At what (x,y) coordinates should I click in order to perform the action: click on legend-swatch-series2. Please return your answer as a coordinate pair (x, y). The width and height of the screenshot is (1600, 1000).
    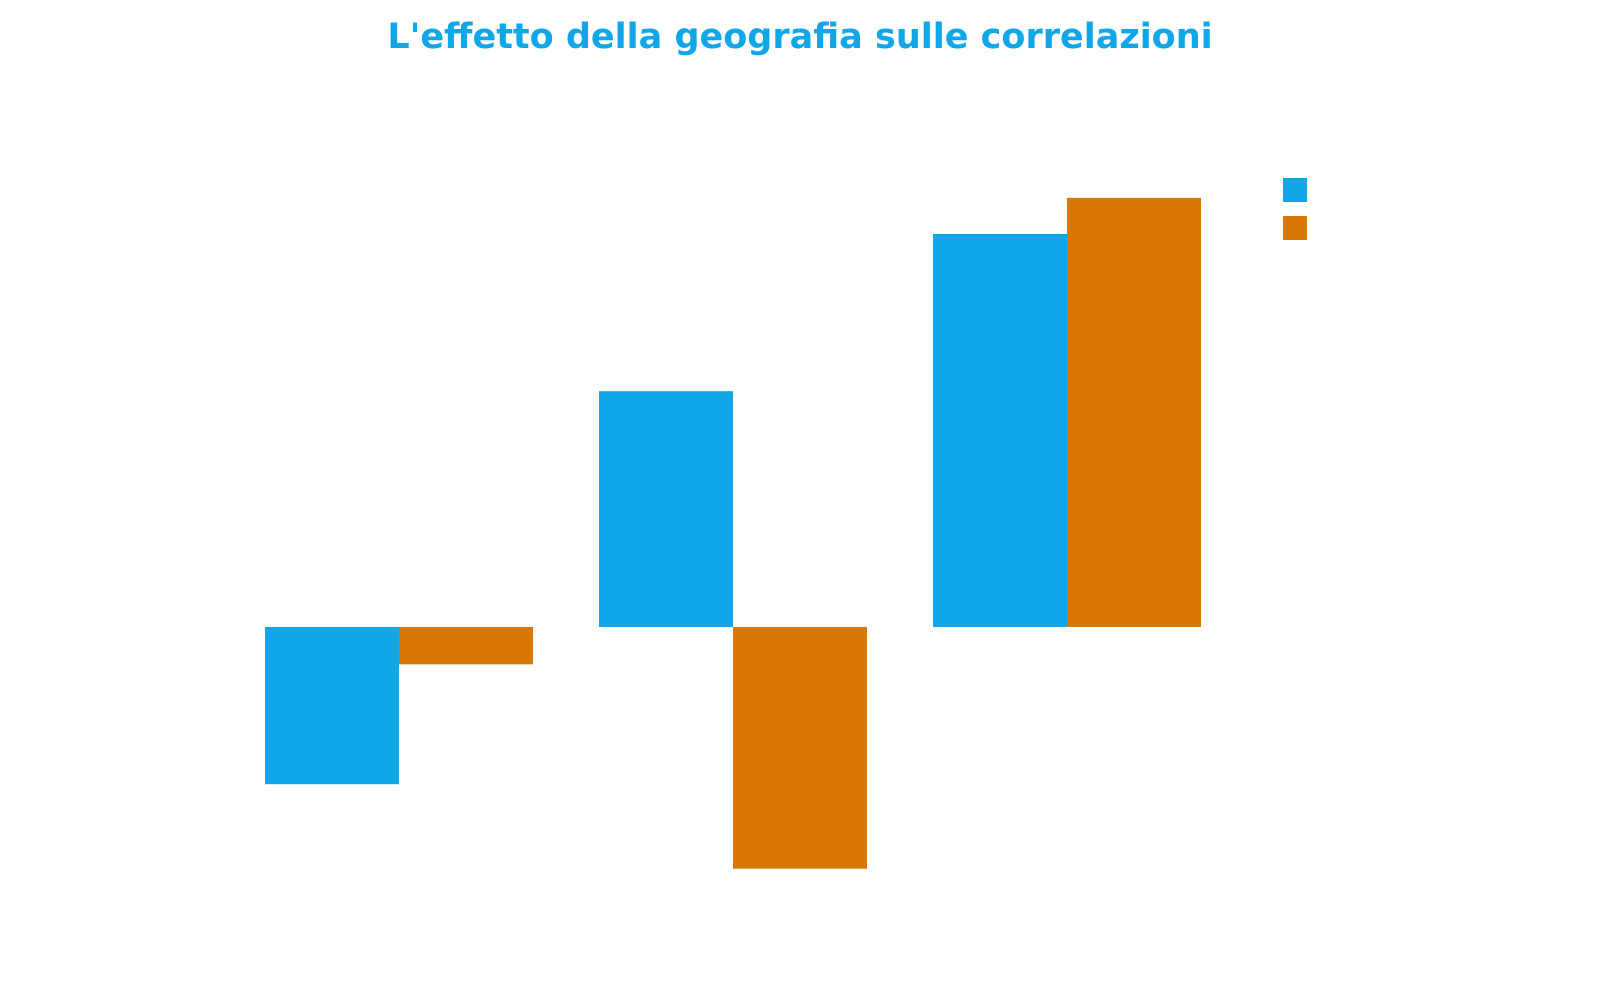
    Looking at the image, I should click on (1295, 228).